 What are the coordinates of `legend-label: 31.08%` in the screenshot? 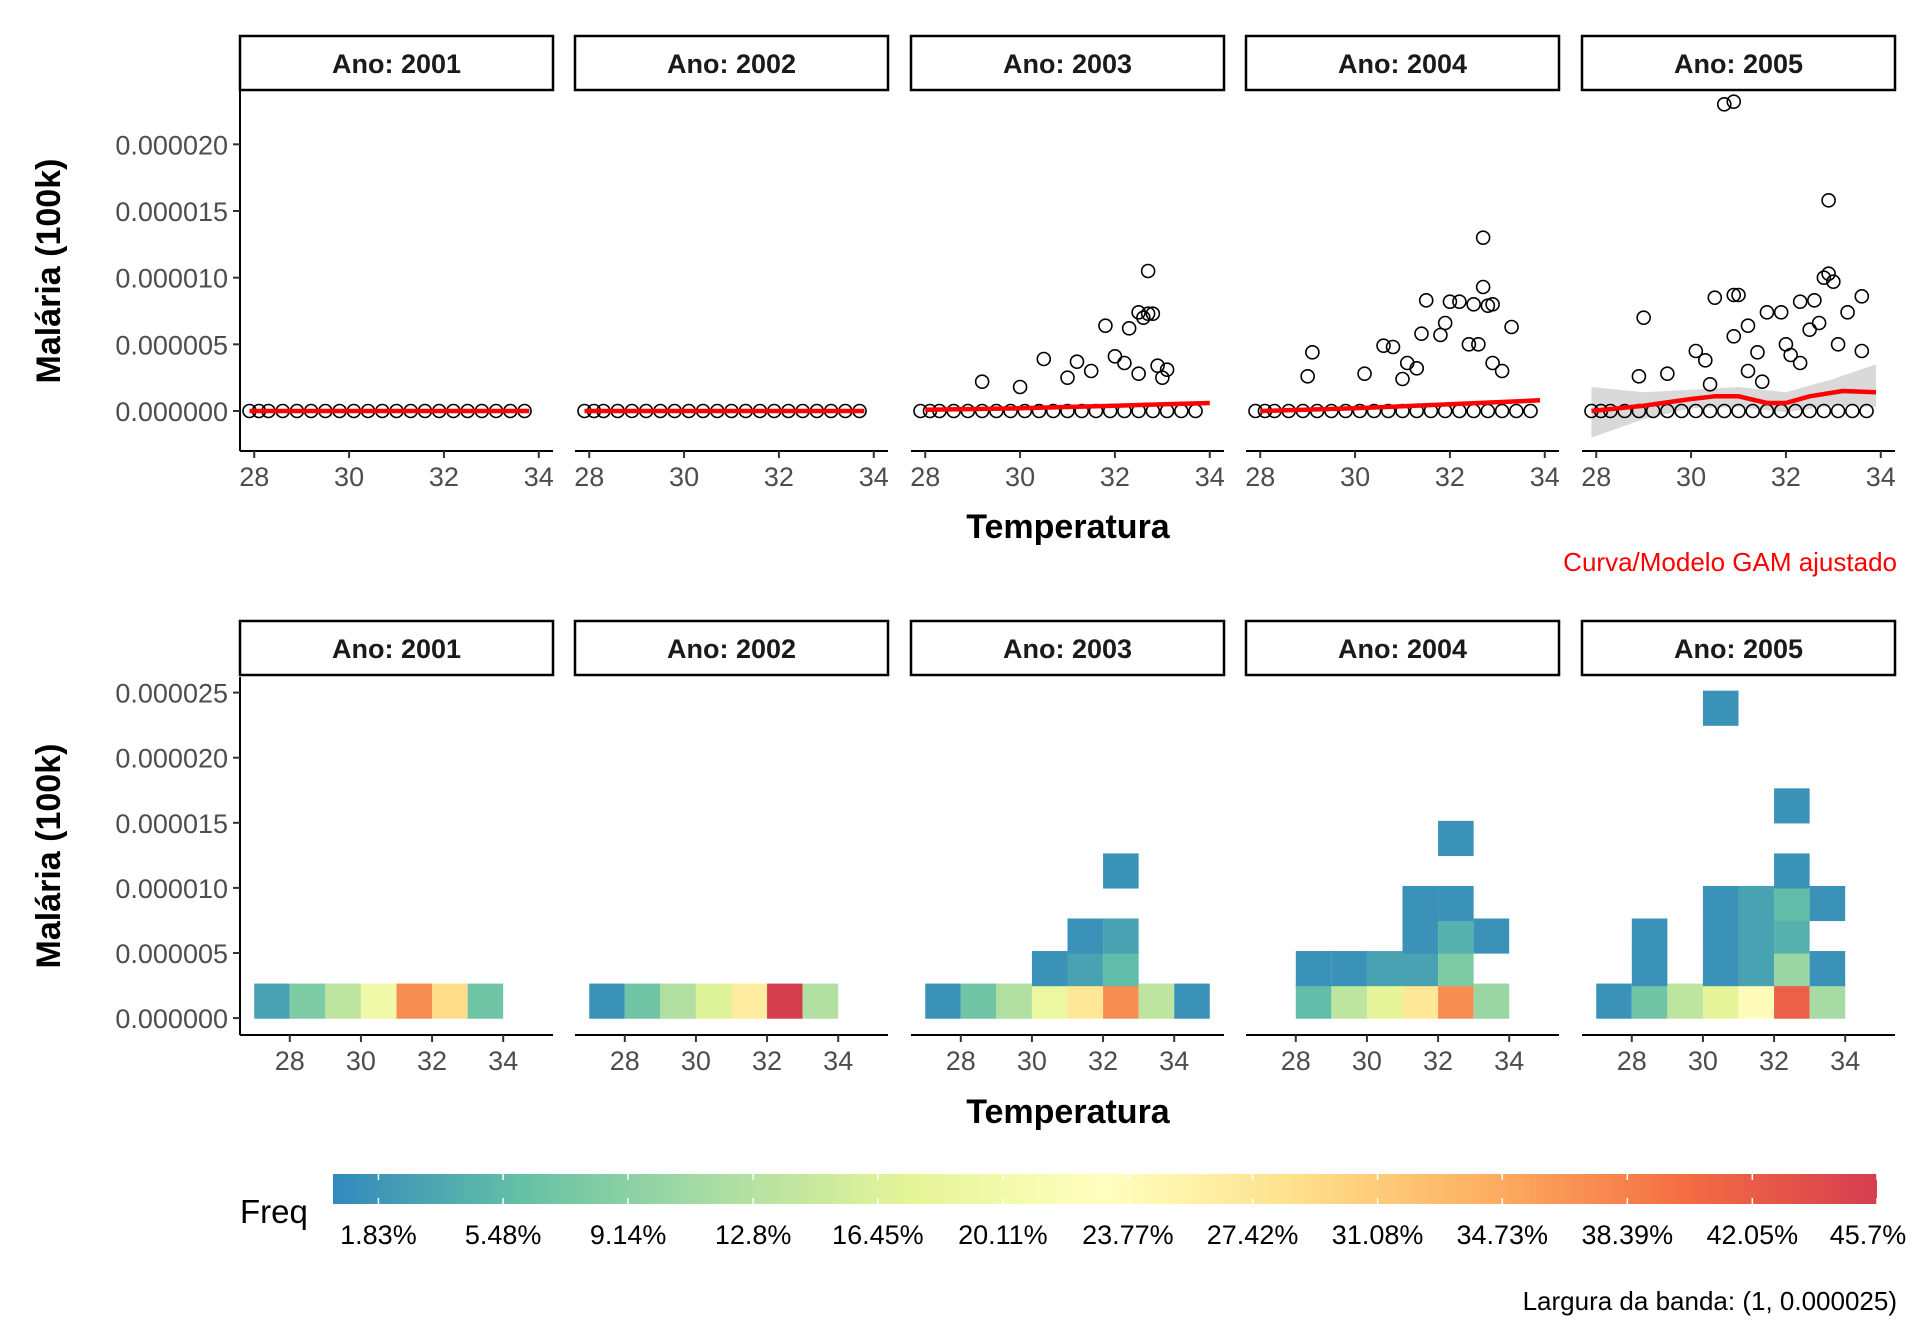 It's located at (1378, 1235).